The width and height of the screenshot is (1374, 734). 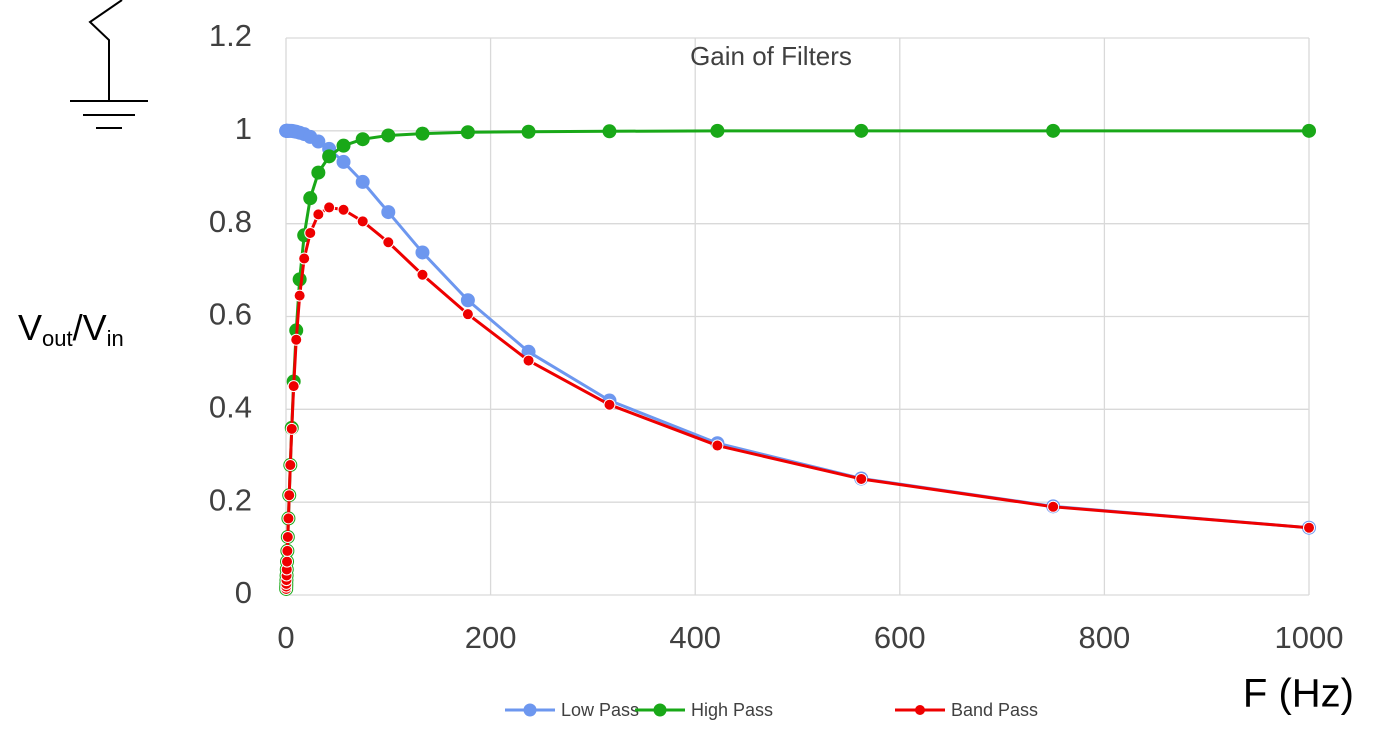 I want to click on y-label-part: /V, so click(x=90, y=327).